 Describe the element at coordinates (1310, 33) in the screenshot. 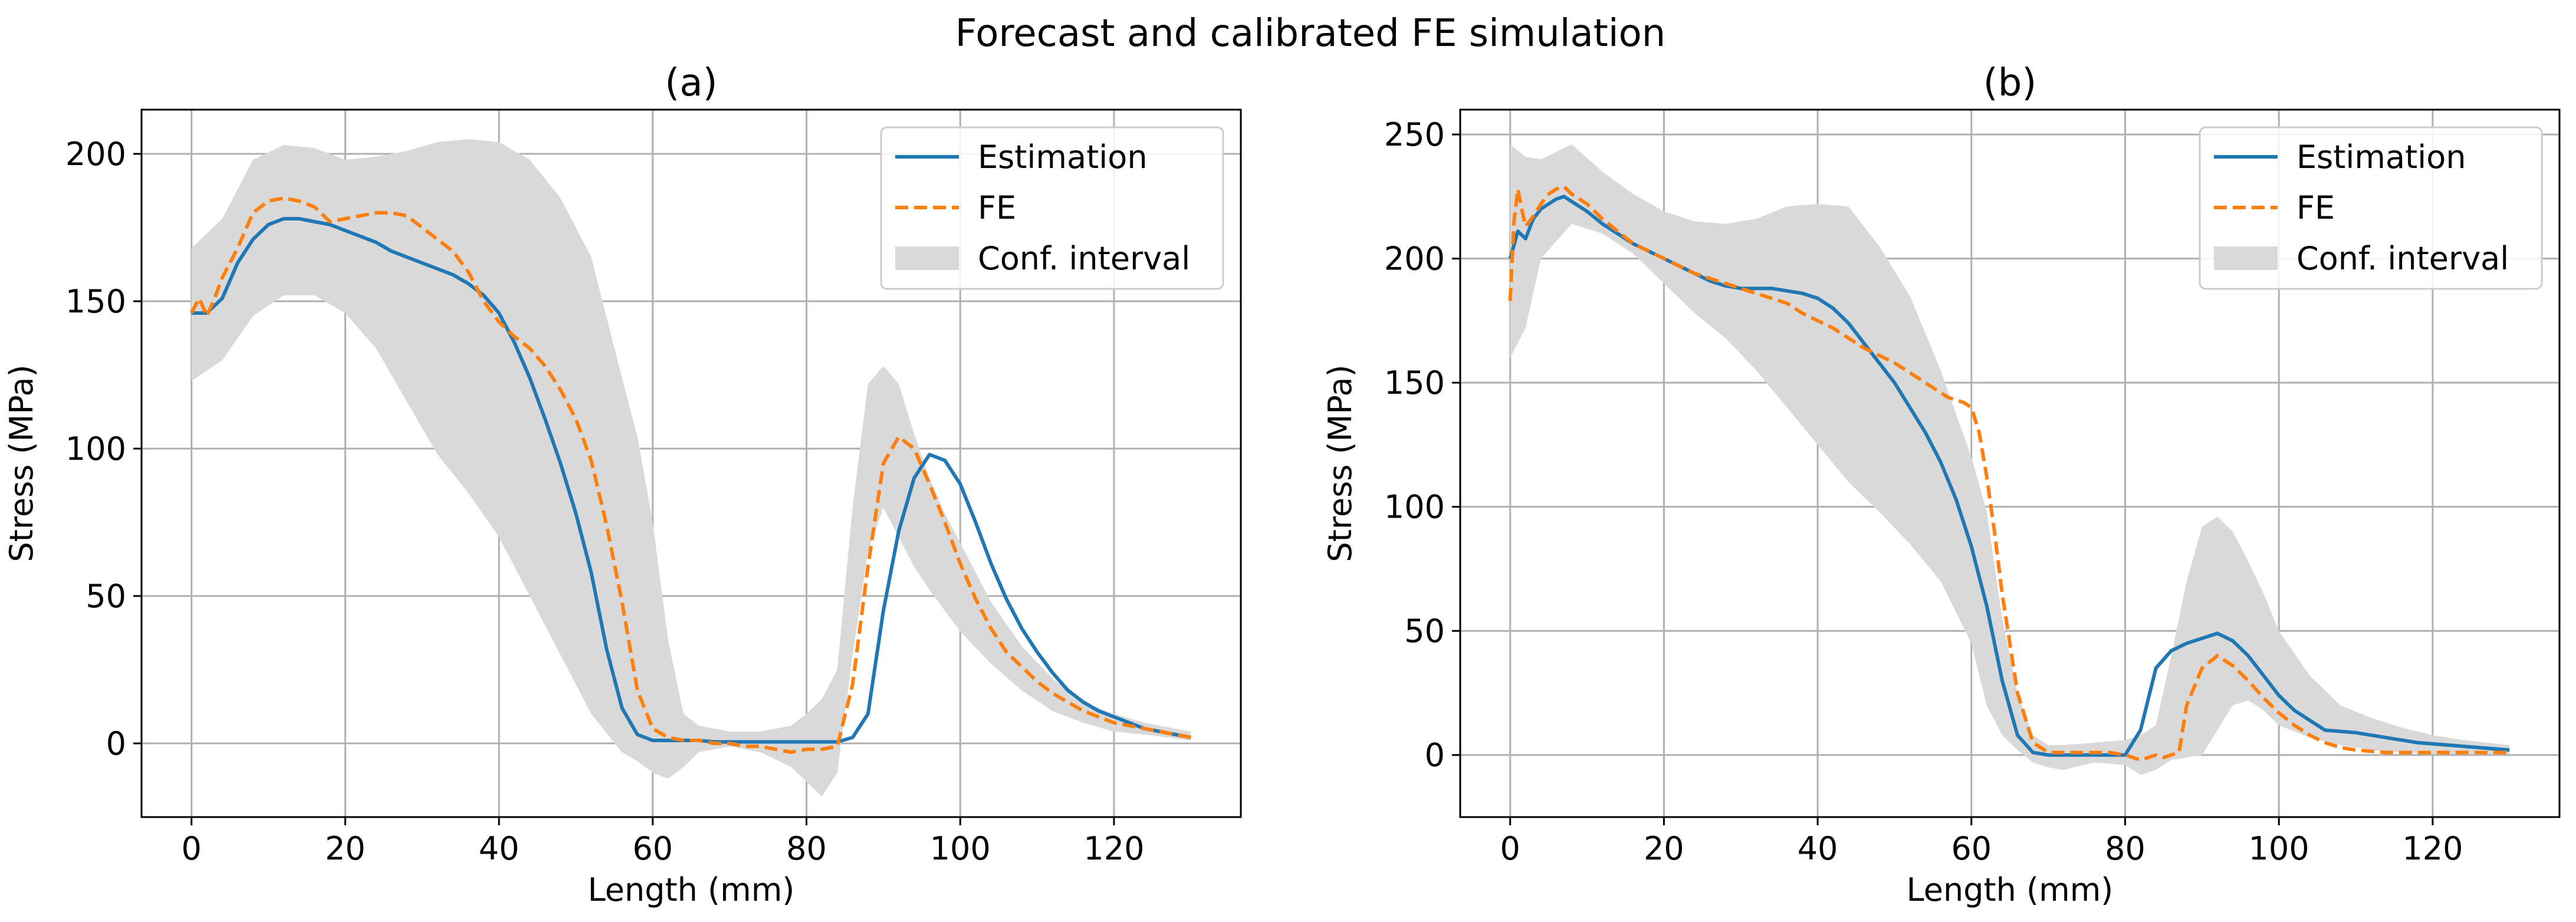

I see `figure-suptitle: Forecast and calibrated FE simulation` at that location.